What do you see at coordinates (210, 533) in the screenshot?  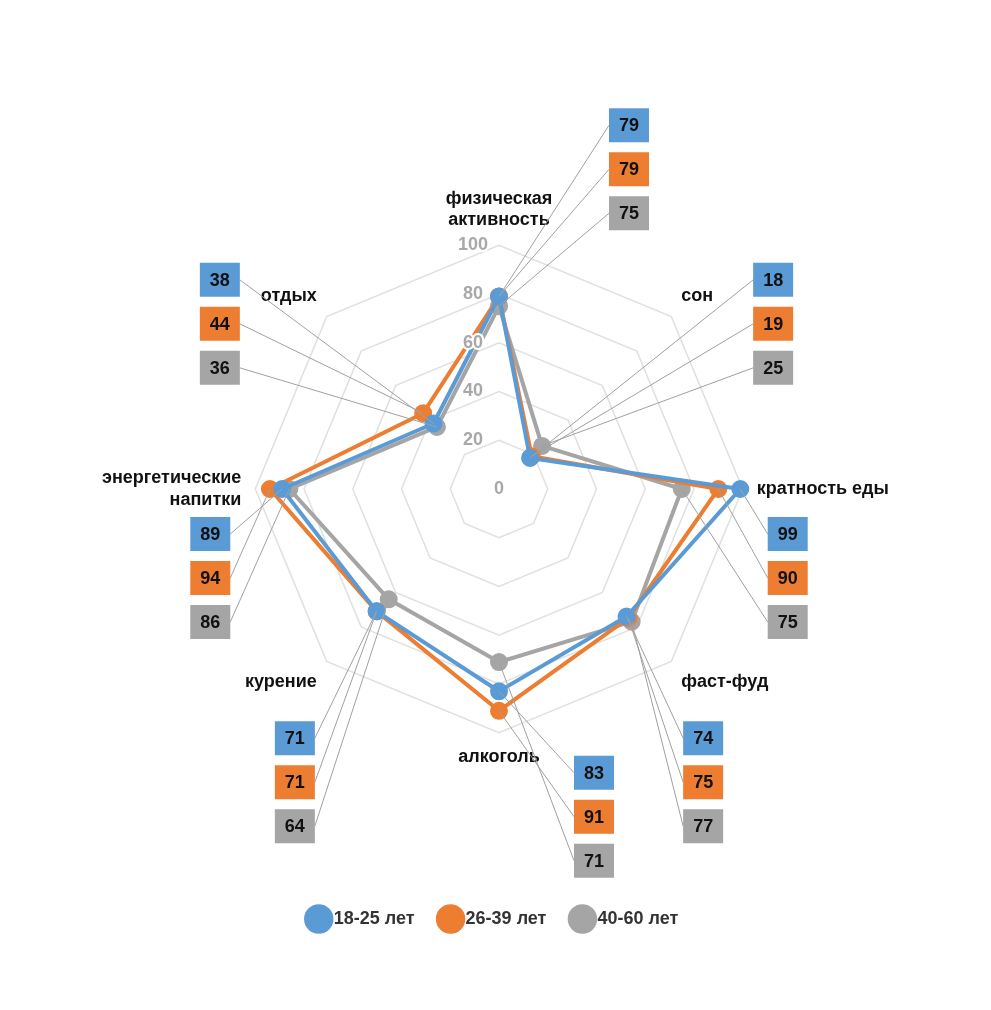 I see `data-label: 89` at bounding box center [210, 533].